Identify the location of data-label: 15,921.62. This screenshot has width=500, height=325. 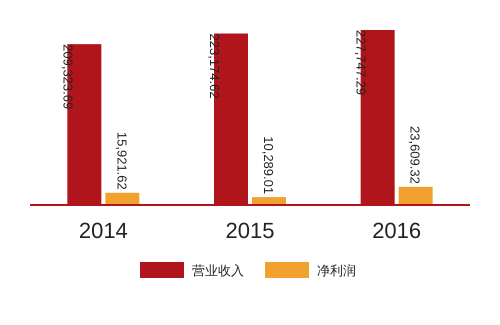
(122, 161).